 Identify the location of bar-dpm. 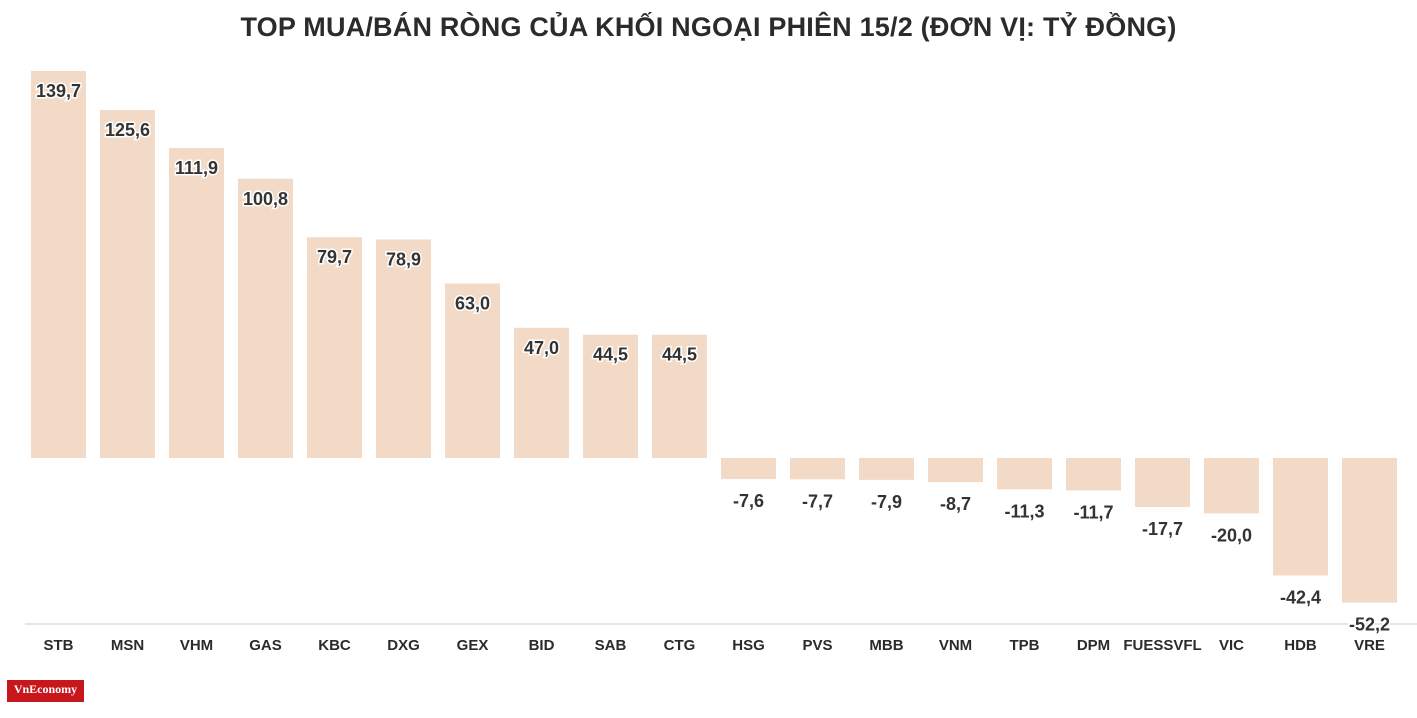
(1093, 474).